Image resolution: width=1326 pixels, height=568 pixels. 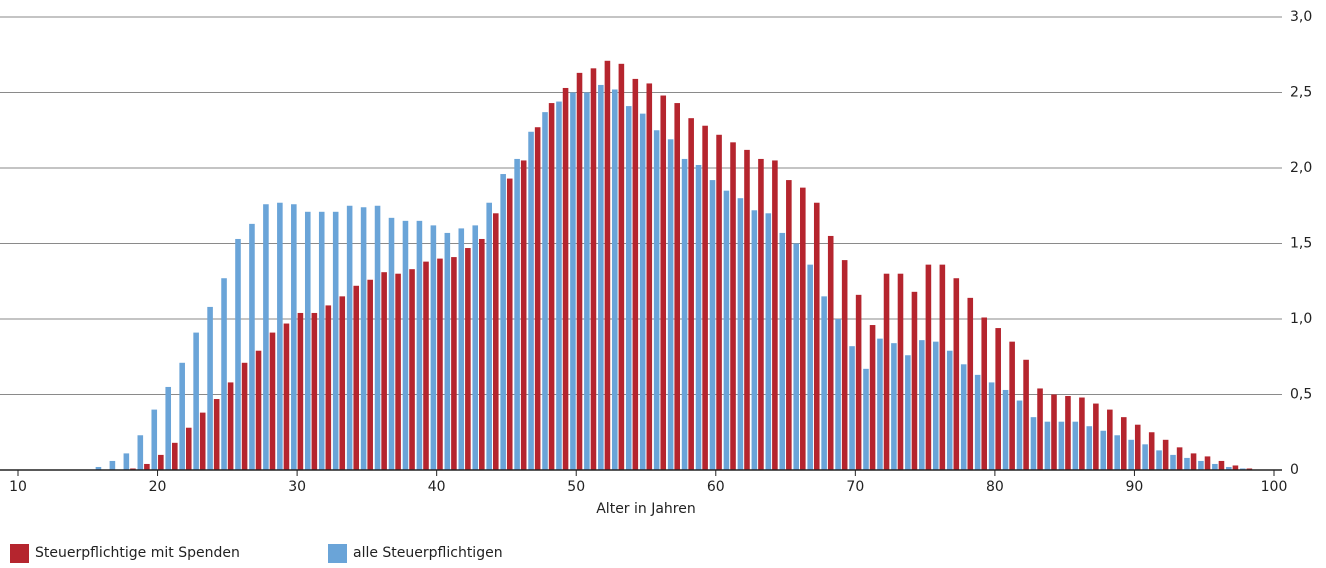 I want to click on x-tick-label: 30, so click(x=297, y=487).